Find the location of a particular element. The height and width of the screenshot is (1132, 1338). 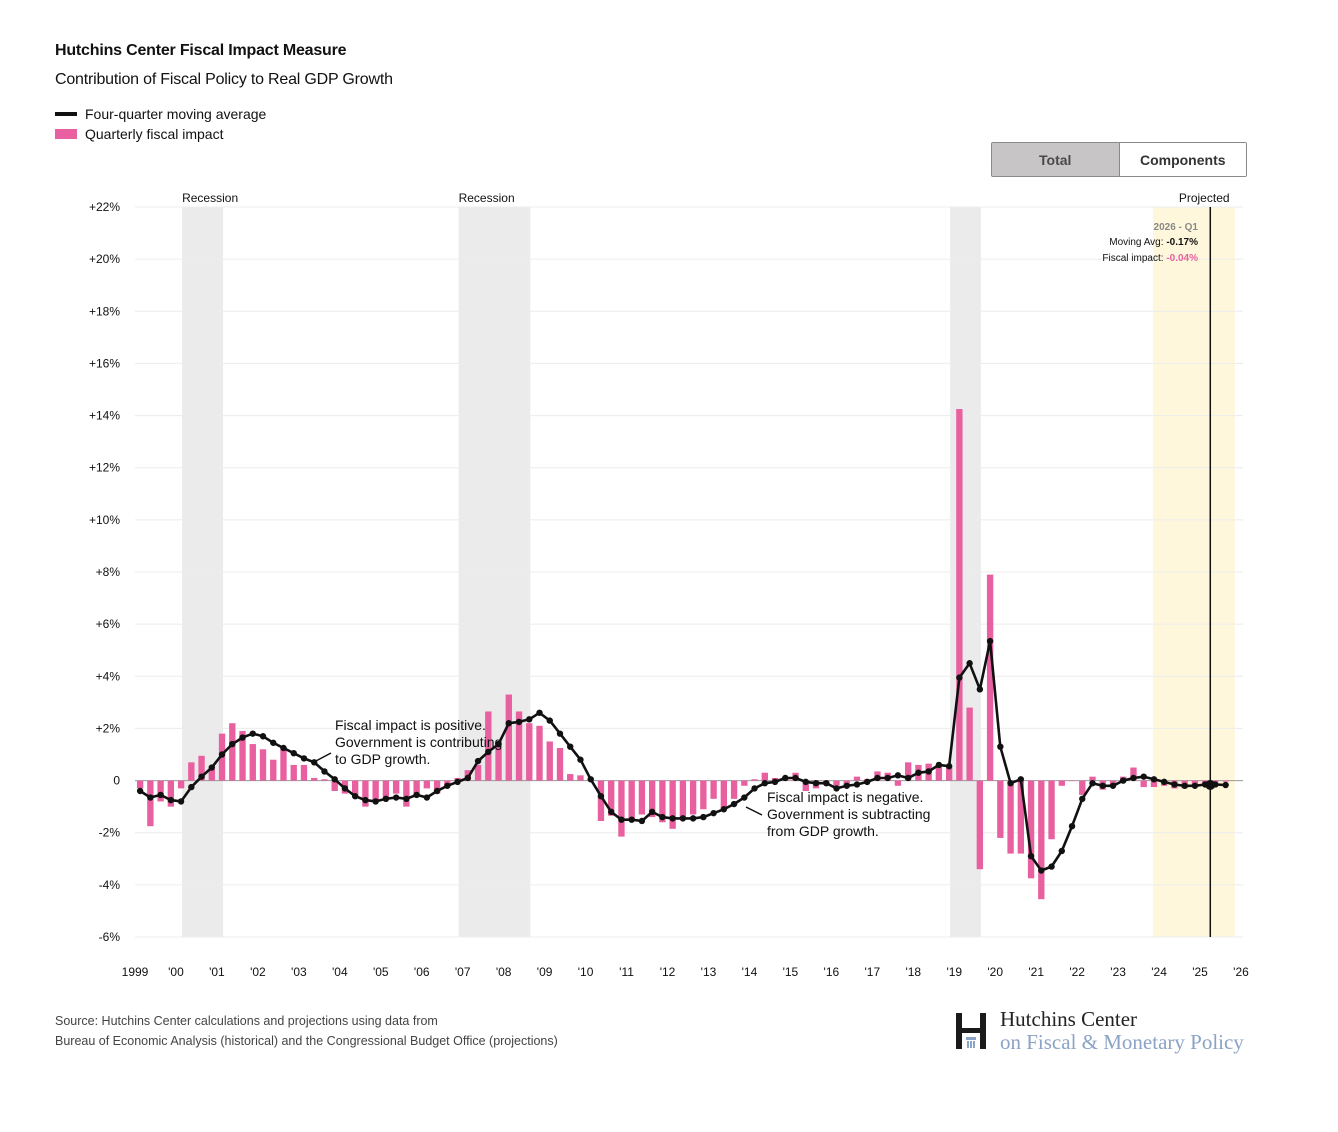

x-tick-label: '22 is located at coordinates (1077, 972).